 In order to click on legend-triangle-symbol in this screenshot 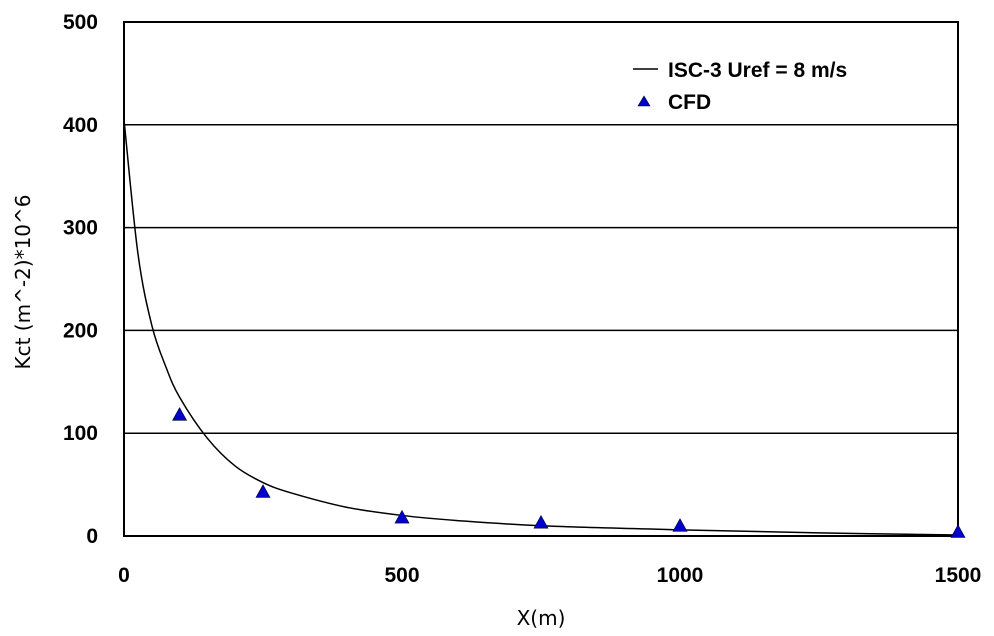, I will do `click(644, 101)`.